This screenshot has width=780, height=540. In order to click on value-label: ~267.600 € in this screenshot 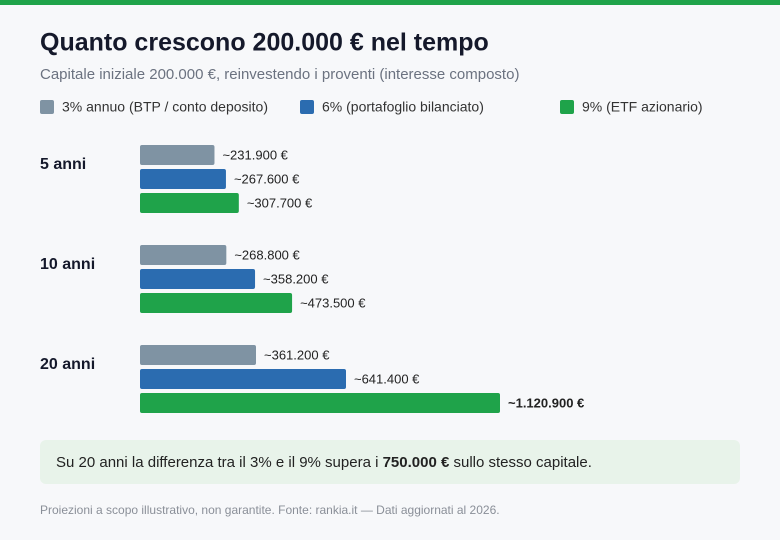, I will do `click(267, 178)`.